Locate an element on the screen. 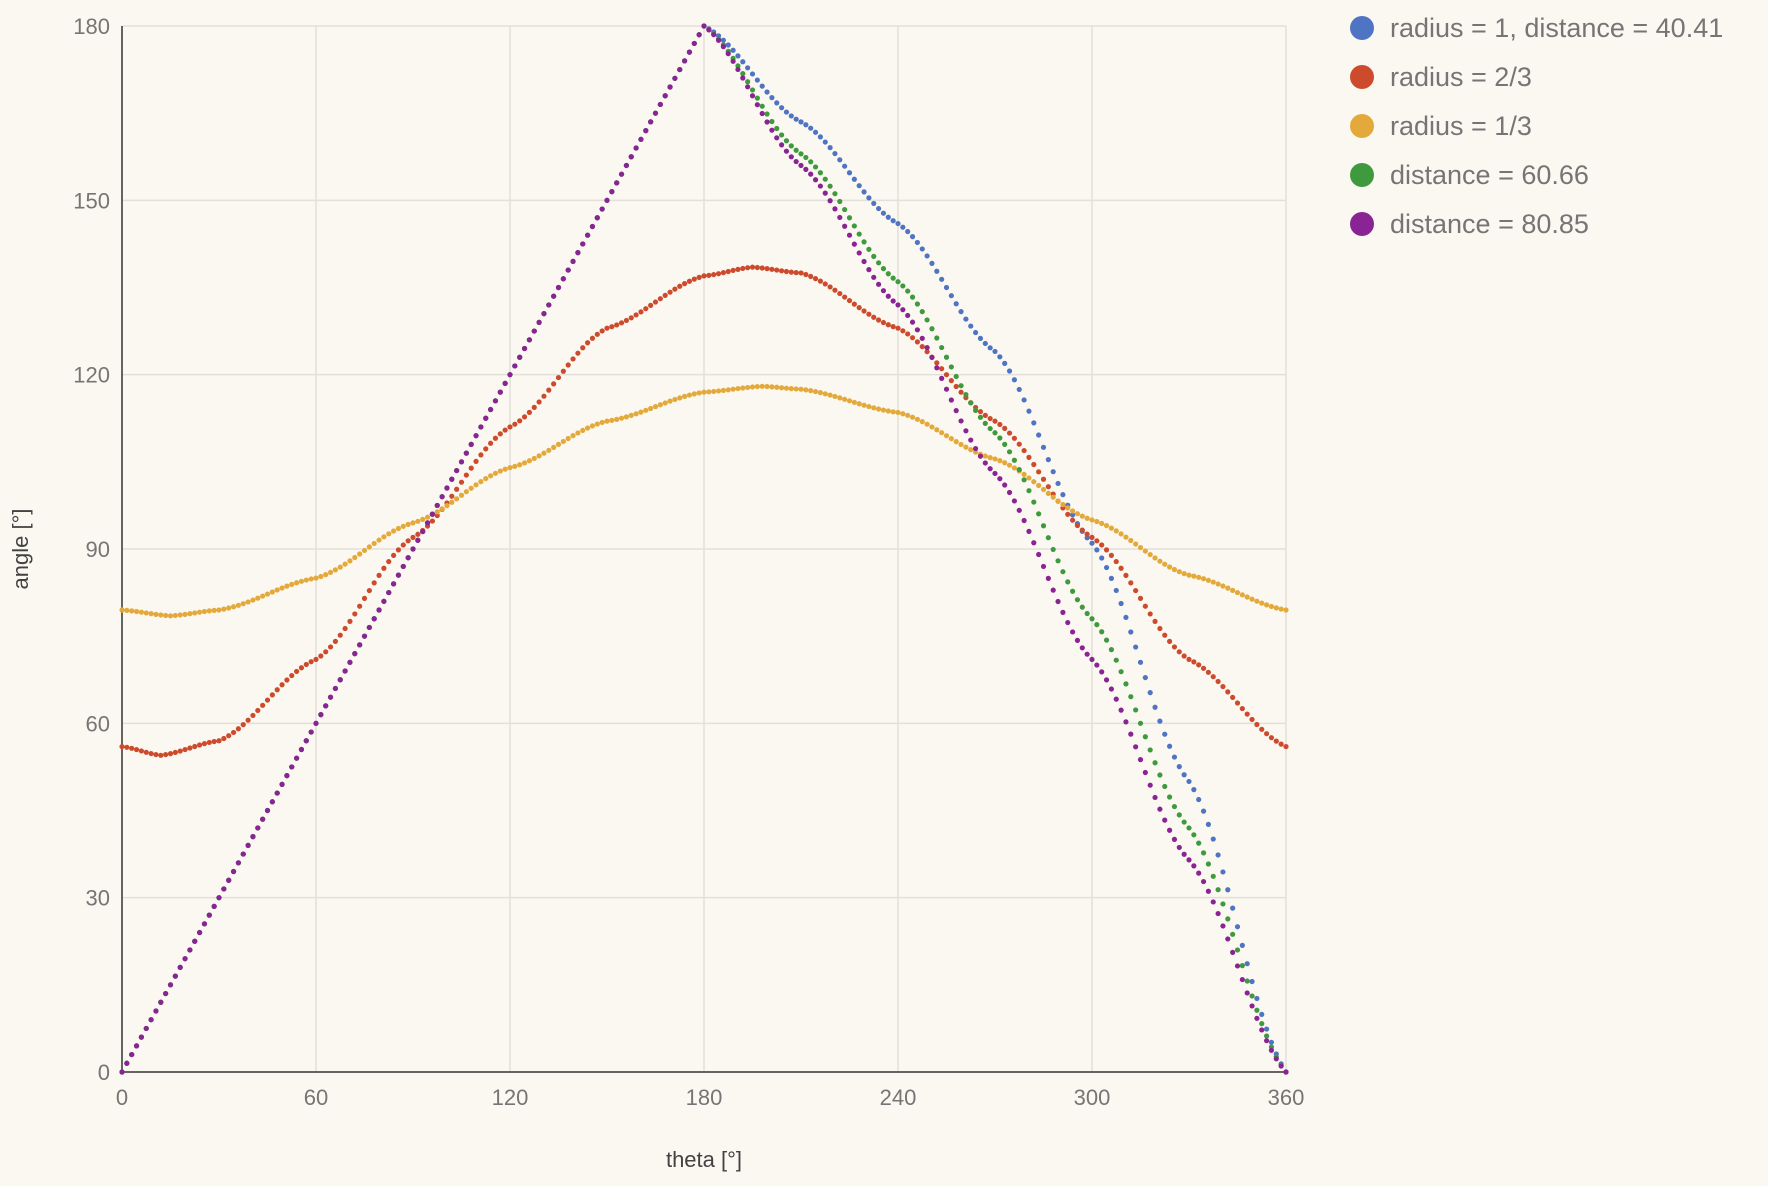 This screenshot has width=1768, height=1186. y-tick-label: 60 is located at coordinates (98, 723).